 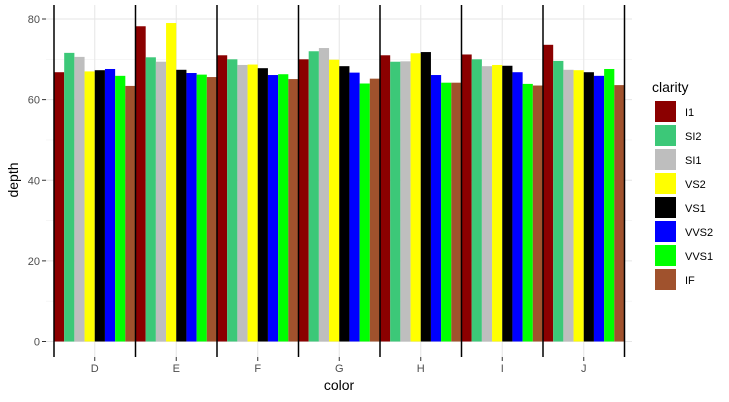 I want to click on legend-swatch-SI1, so click(x=665, y=159).